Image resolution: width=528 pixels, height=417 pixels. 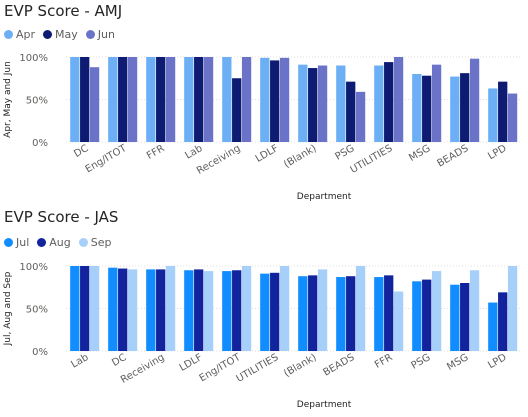 I want to click on legend-item: May, so click(x=60, y=34).